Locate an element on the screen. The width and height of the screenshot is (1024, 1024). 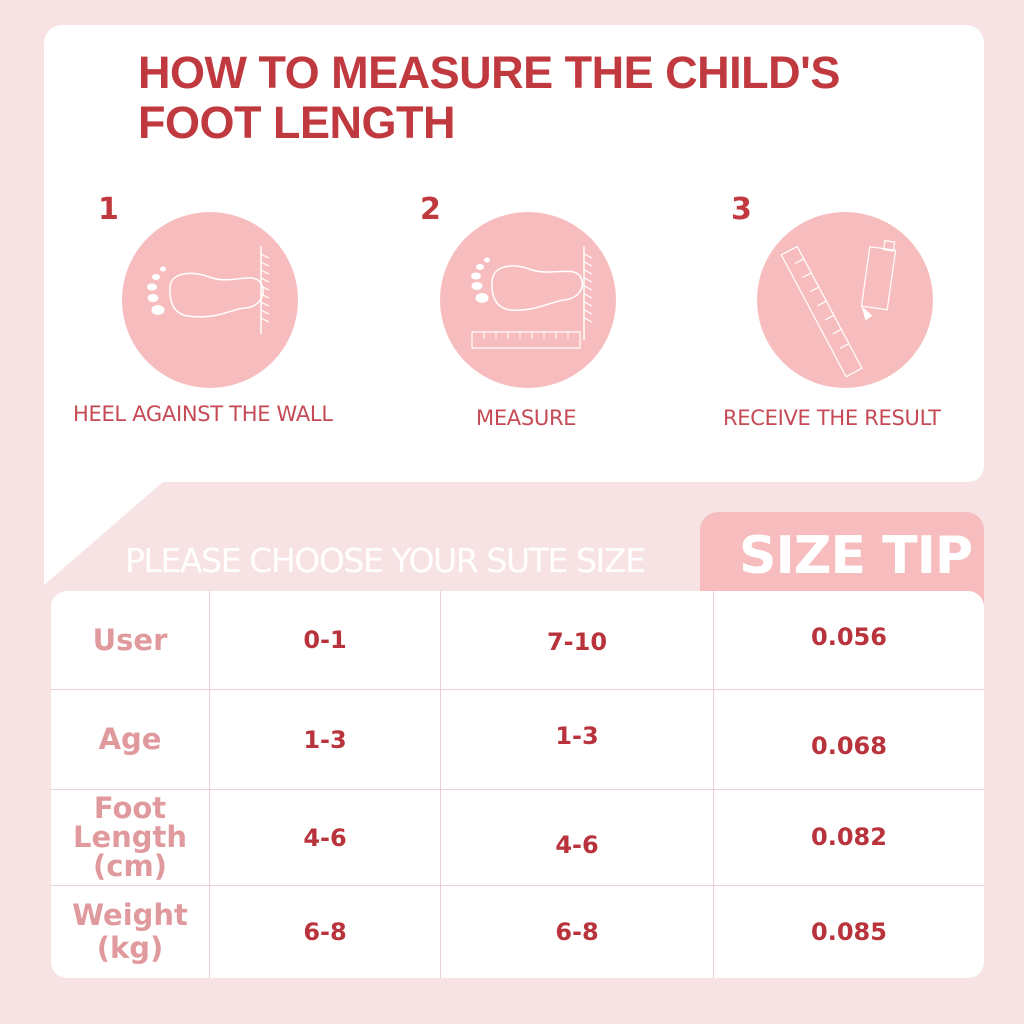
ruler-pencil-icon is located at coordinates (845, 300).